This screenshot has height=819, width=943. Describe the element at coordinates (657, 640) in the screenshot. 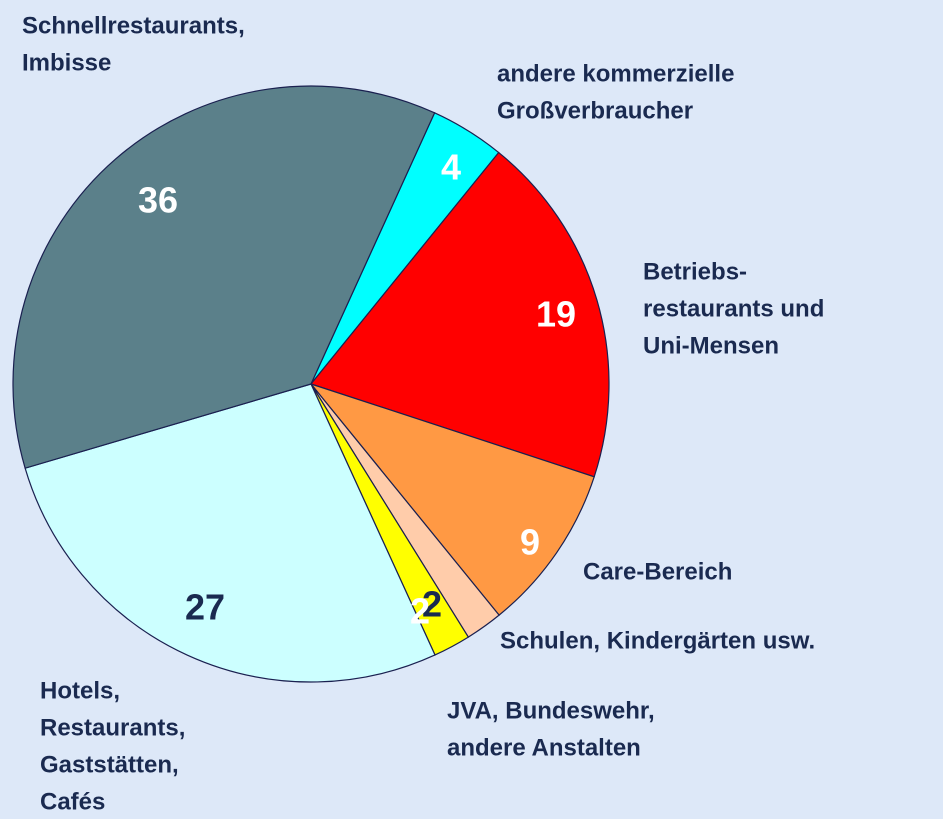

I see `category-label: Schulen, Kindergärten usw.` at that location.